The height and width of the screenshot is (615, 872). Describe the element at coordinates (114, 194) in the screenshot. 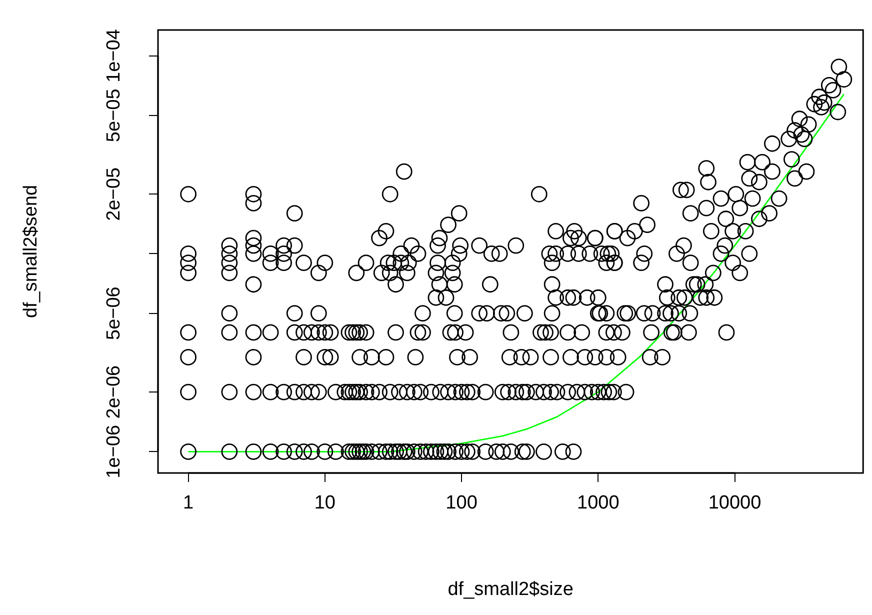

I see `y-tick-label: 2e−05` at that location.